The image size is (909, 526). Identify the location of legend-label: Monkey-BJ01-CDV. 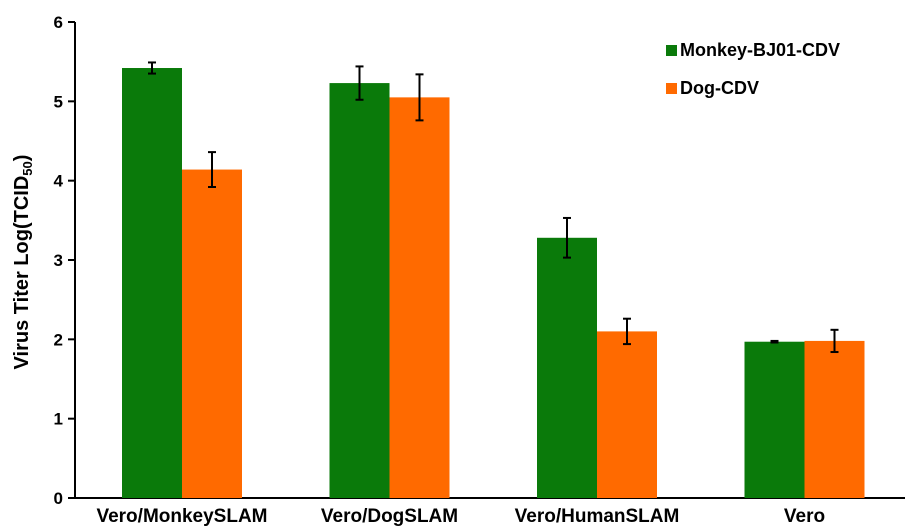
(760, 50).